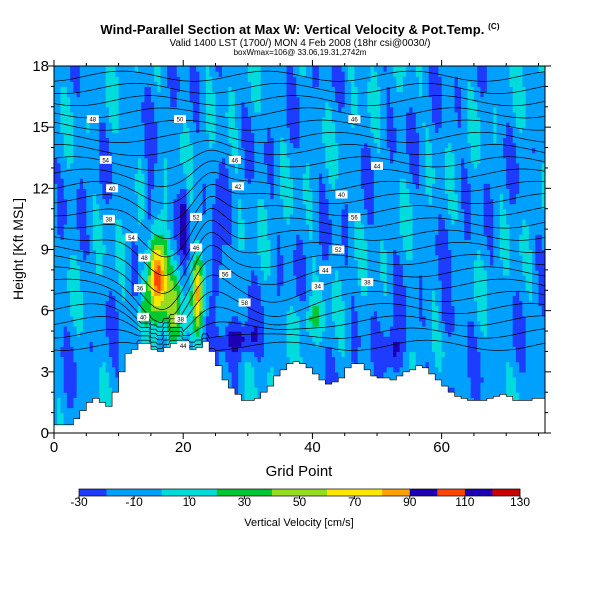 The width and height of the screenshot is (600, 600). What do you see at coordinates (140, 290) in the screenshot?
I see `isentrope-label: 36` at bounding box center [140, 290].